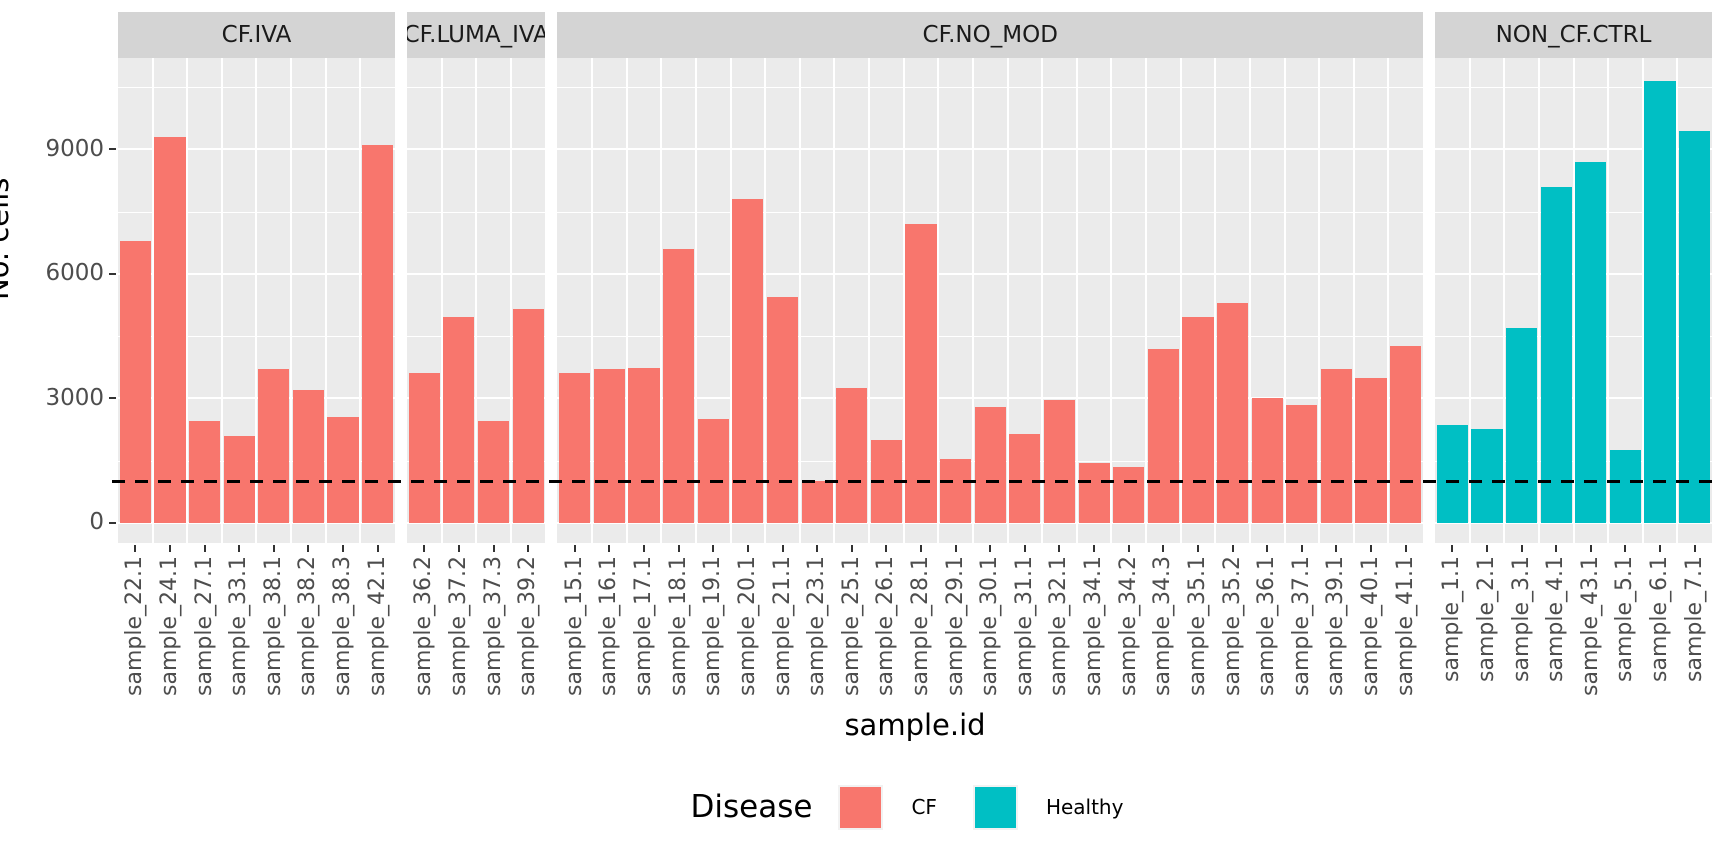 This screenshot has height=864, width=1728. I want to click on x-tick-label: sample_19.1, so click(713, 629).